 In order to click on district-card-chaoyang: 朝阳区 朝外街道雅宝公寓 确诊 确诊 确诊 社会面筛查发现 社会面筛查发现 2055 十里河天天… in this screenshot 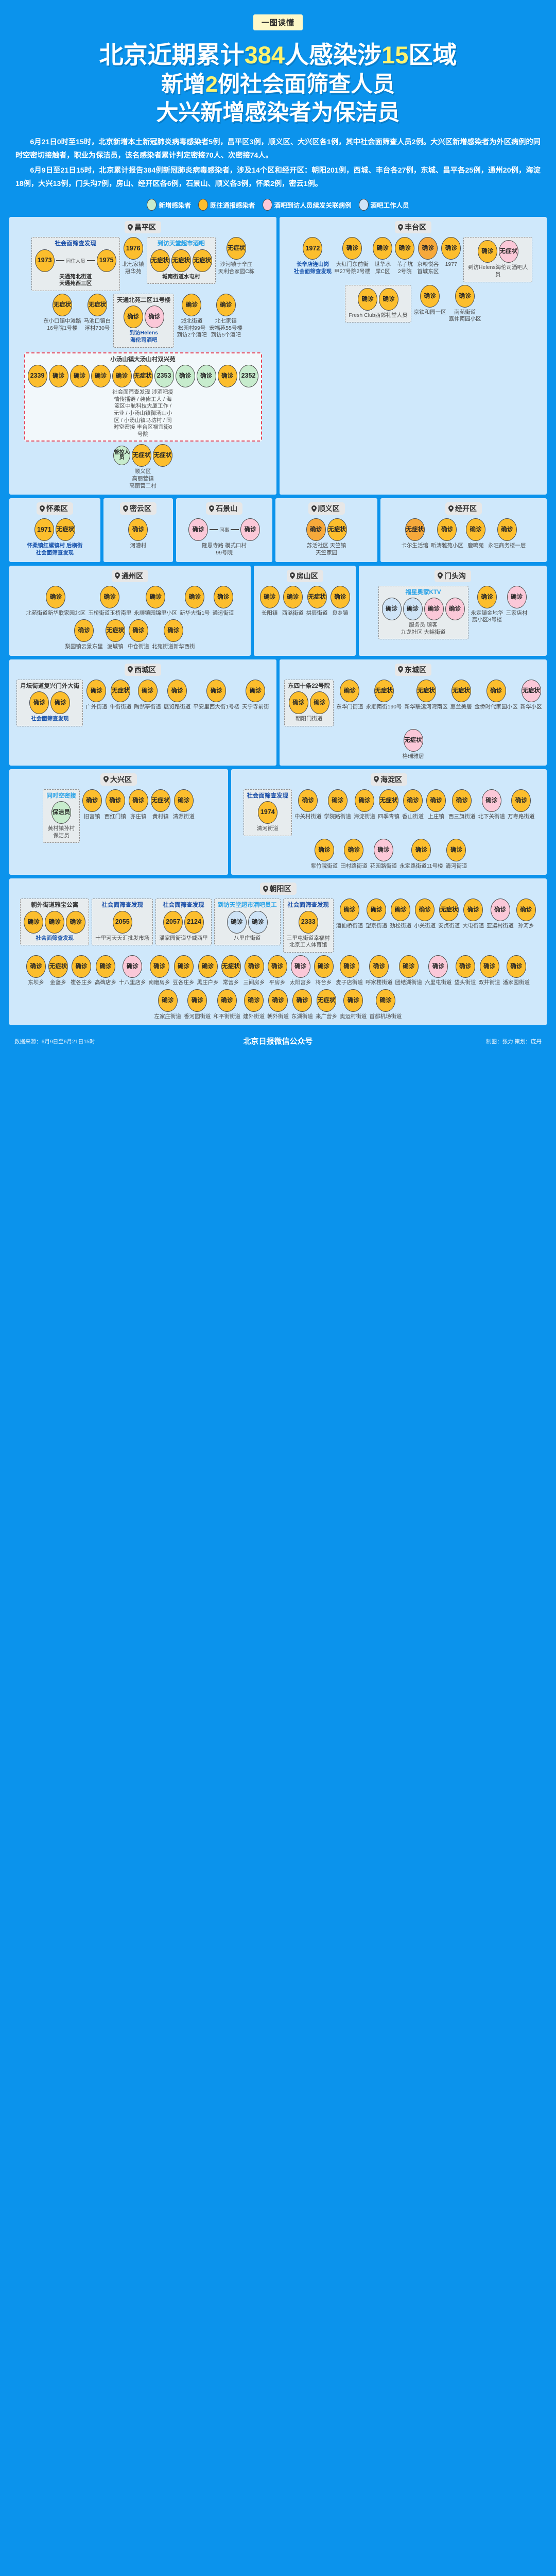, I will do `click(278, 952)`.